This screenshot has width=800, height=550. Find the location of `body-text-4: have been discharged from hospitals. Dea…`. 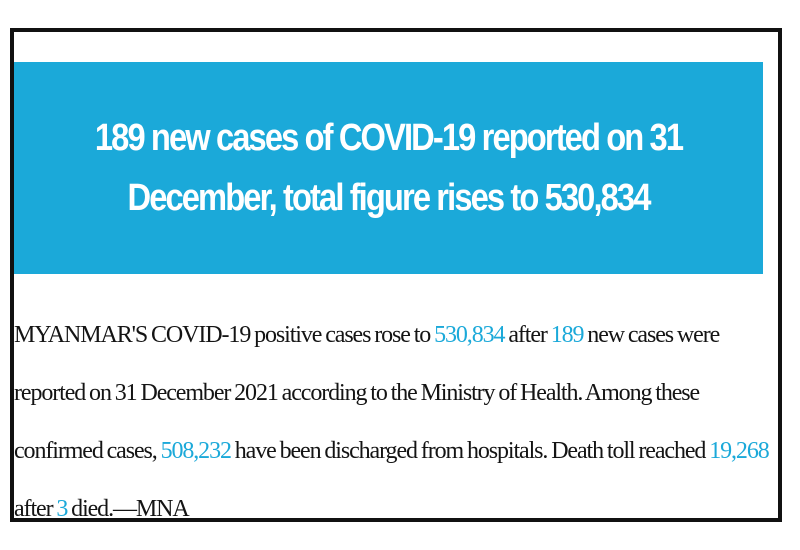

body-text-4: have been discharged from hospitals. Dea… is located at coordinates (470, 451).